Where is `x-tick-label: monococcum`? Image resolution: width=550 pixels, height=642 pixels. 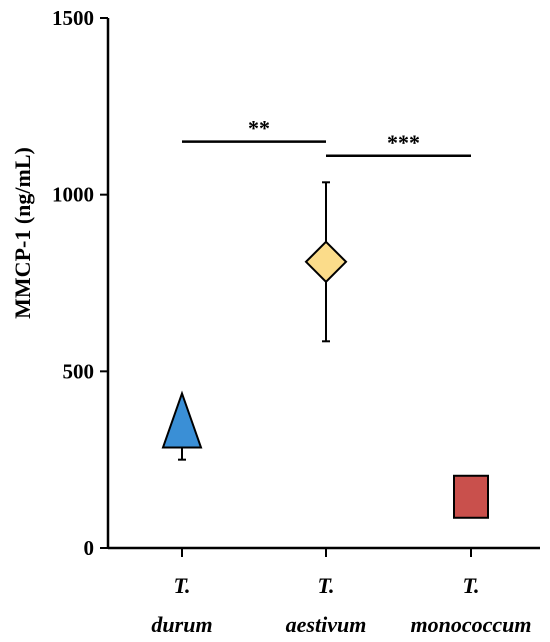
x-tick-label: monococcum is located at coordinates (471, 624).